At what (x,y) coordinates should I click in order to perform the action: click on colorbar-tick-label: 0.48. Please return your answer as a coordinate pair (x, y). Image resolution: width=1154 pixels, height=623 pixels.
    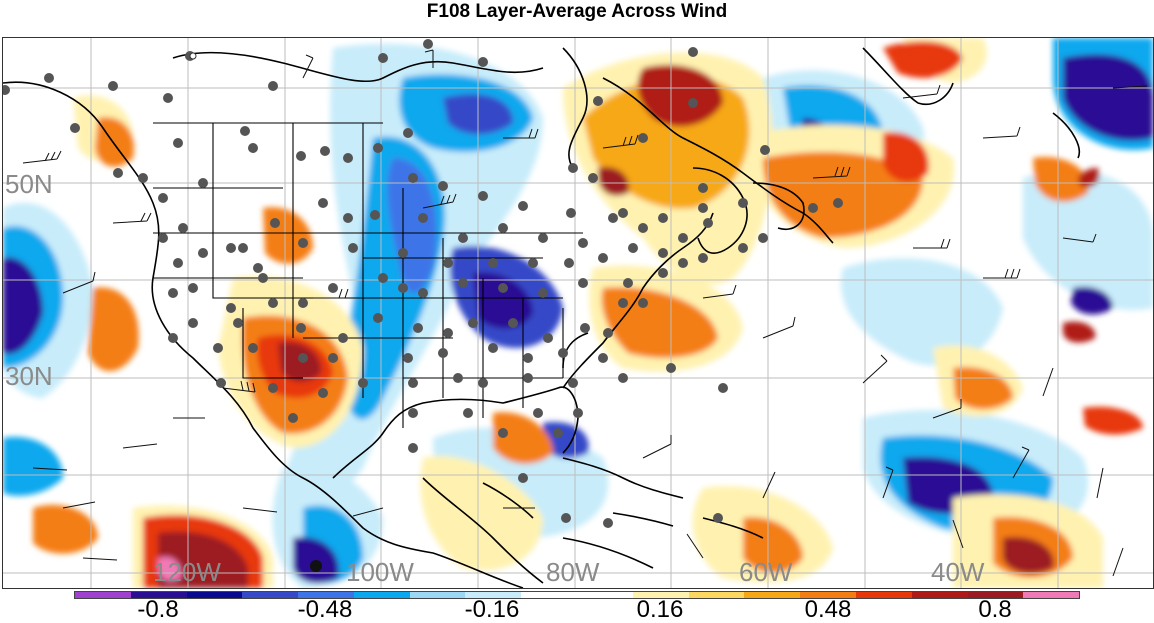
    Looking at the image, I should click on (828, 609).